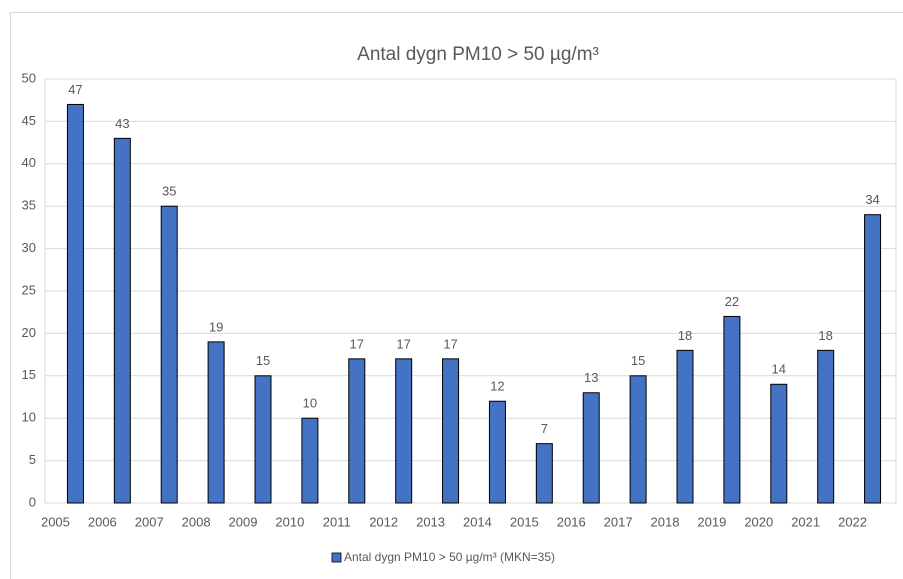 The width and height of the screenshot is (903, 579). What do you see at coordinates (544, 428) in the screenshot?
I see `data-label: 7` at bounding box center [544, 428].